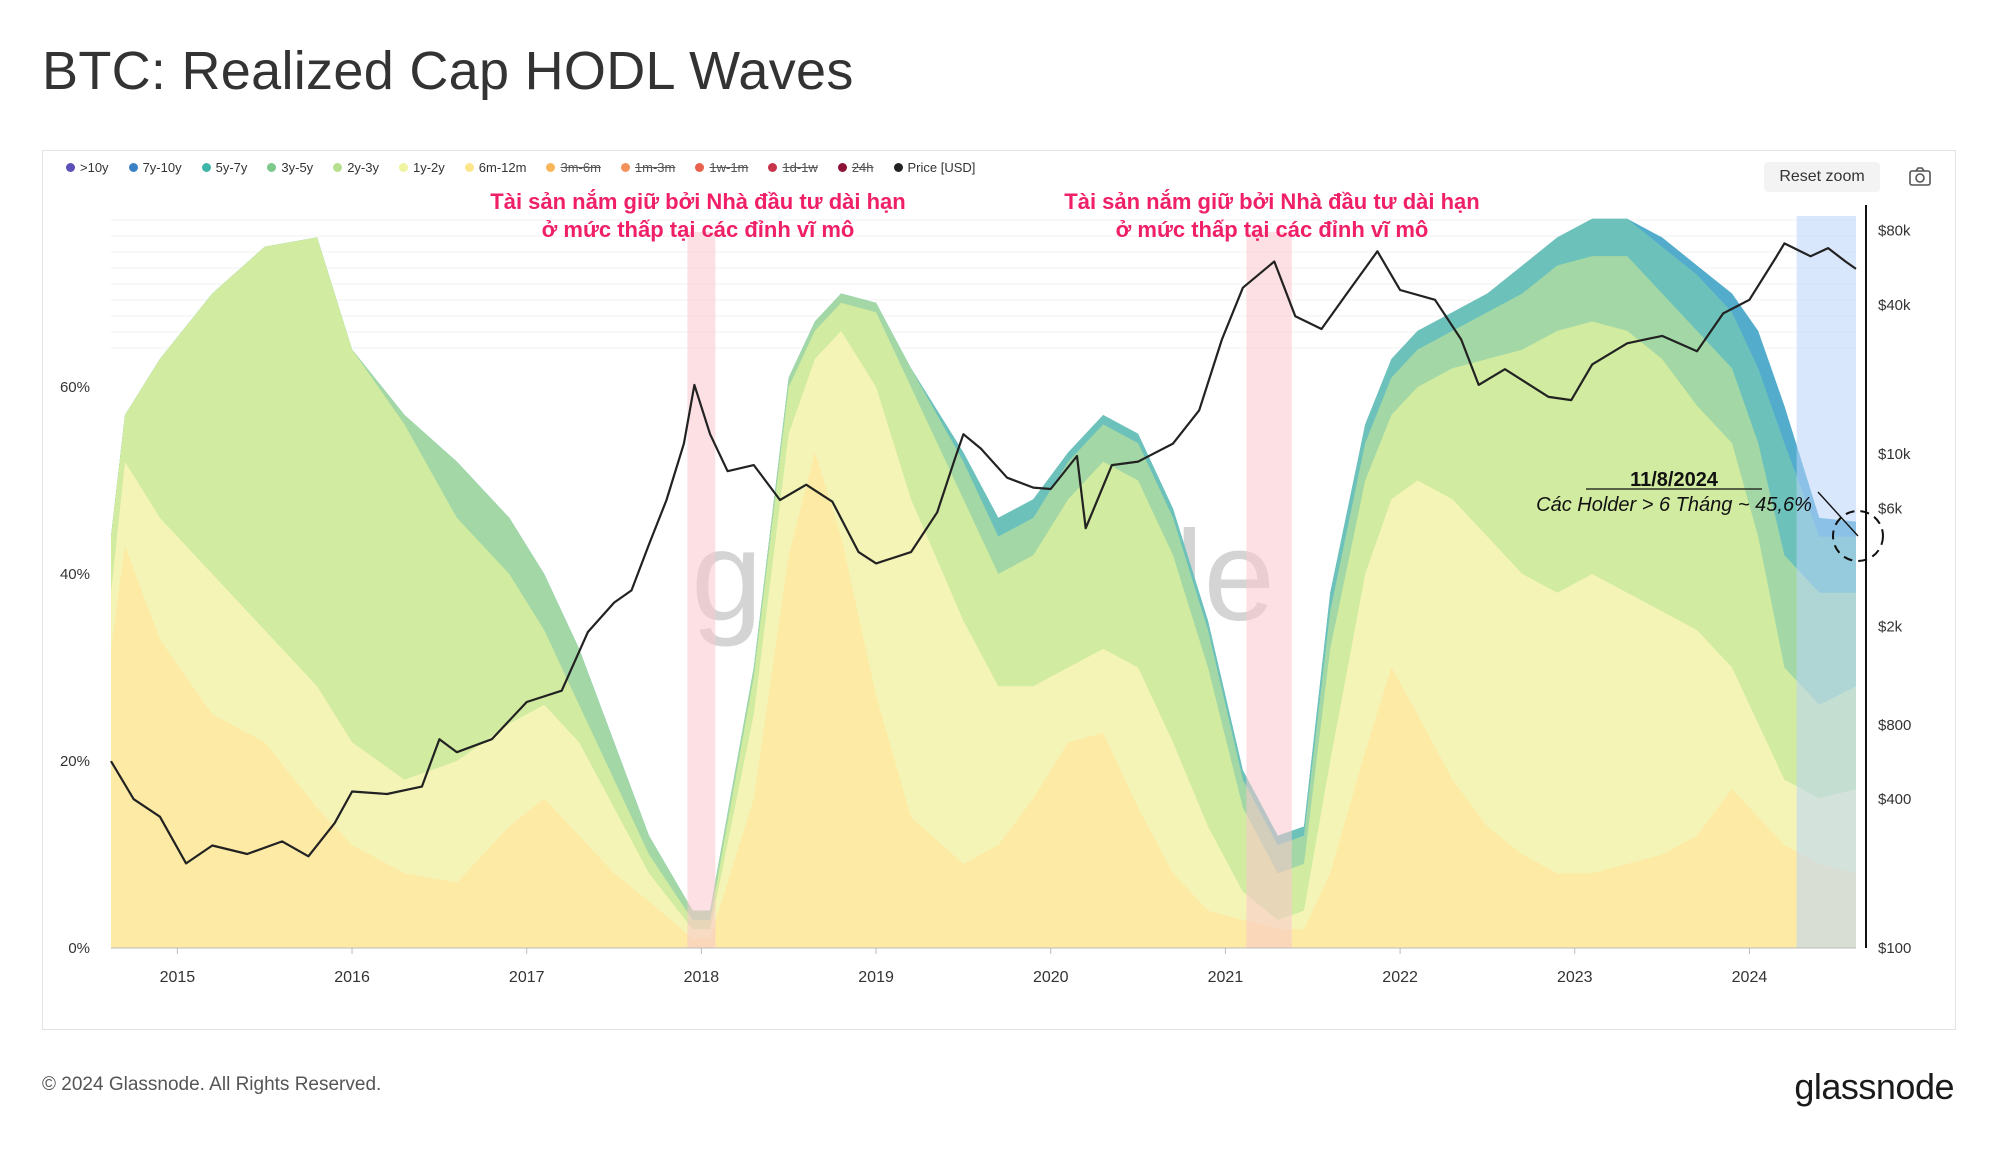  Describe the element at coordinates (448, 71) in the screenshot. I see `page-title: BTC: Realized Cap HODL Waves` at that location.